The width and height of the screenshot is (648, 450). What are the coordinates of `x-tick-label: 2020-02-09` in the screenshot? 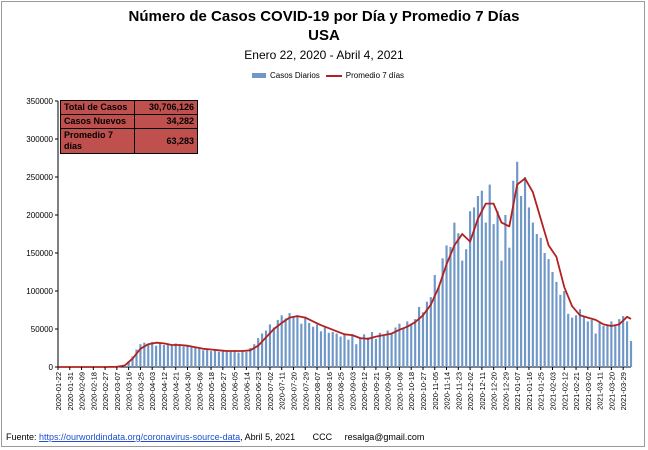 It's located at (82, 391).